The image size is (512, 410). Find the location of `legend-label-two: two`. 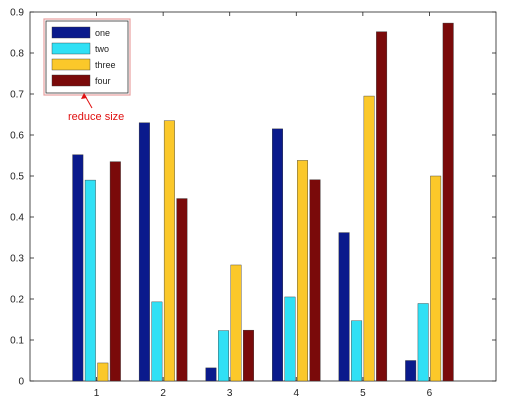

legend-label-two: two is located at coordinates (102, 49).